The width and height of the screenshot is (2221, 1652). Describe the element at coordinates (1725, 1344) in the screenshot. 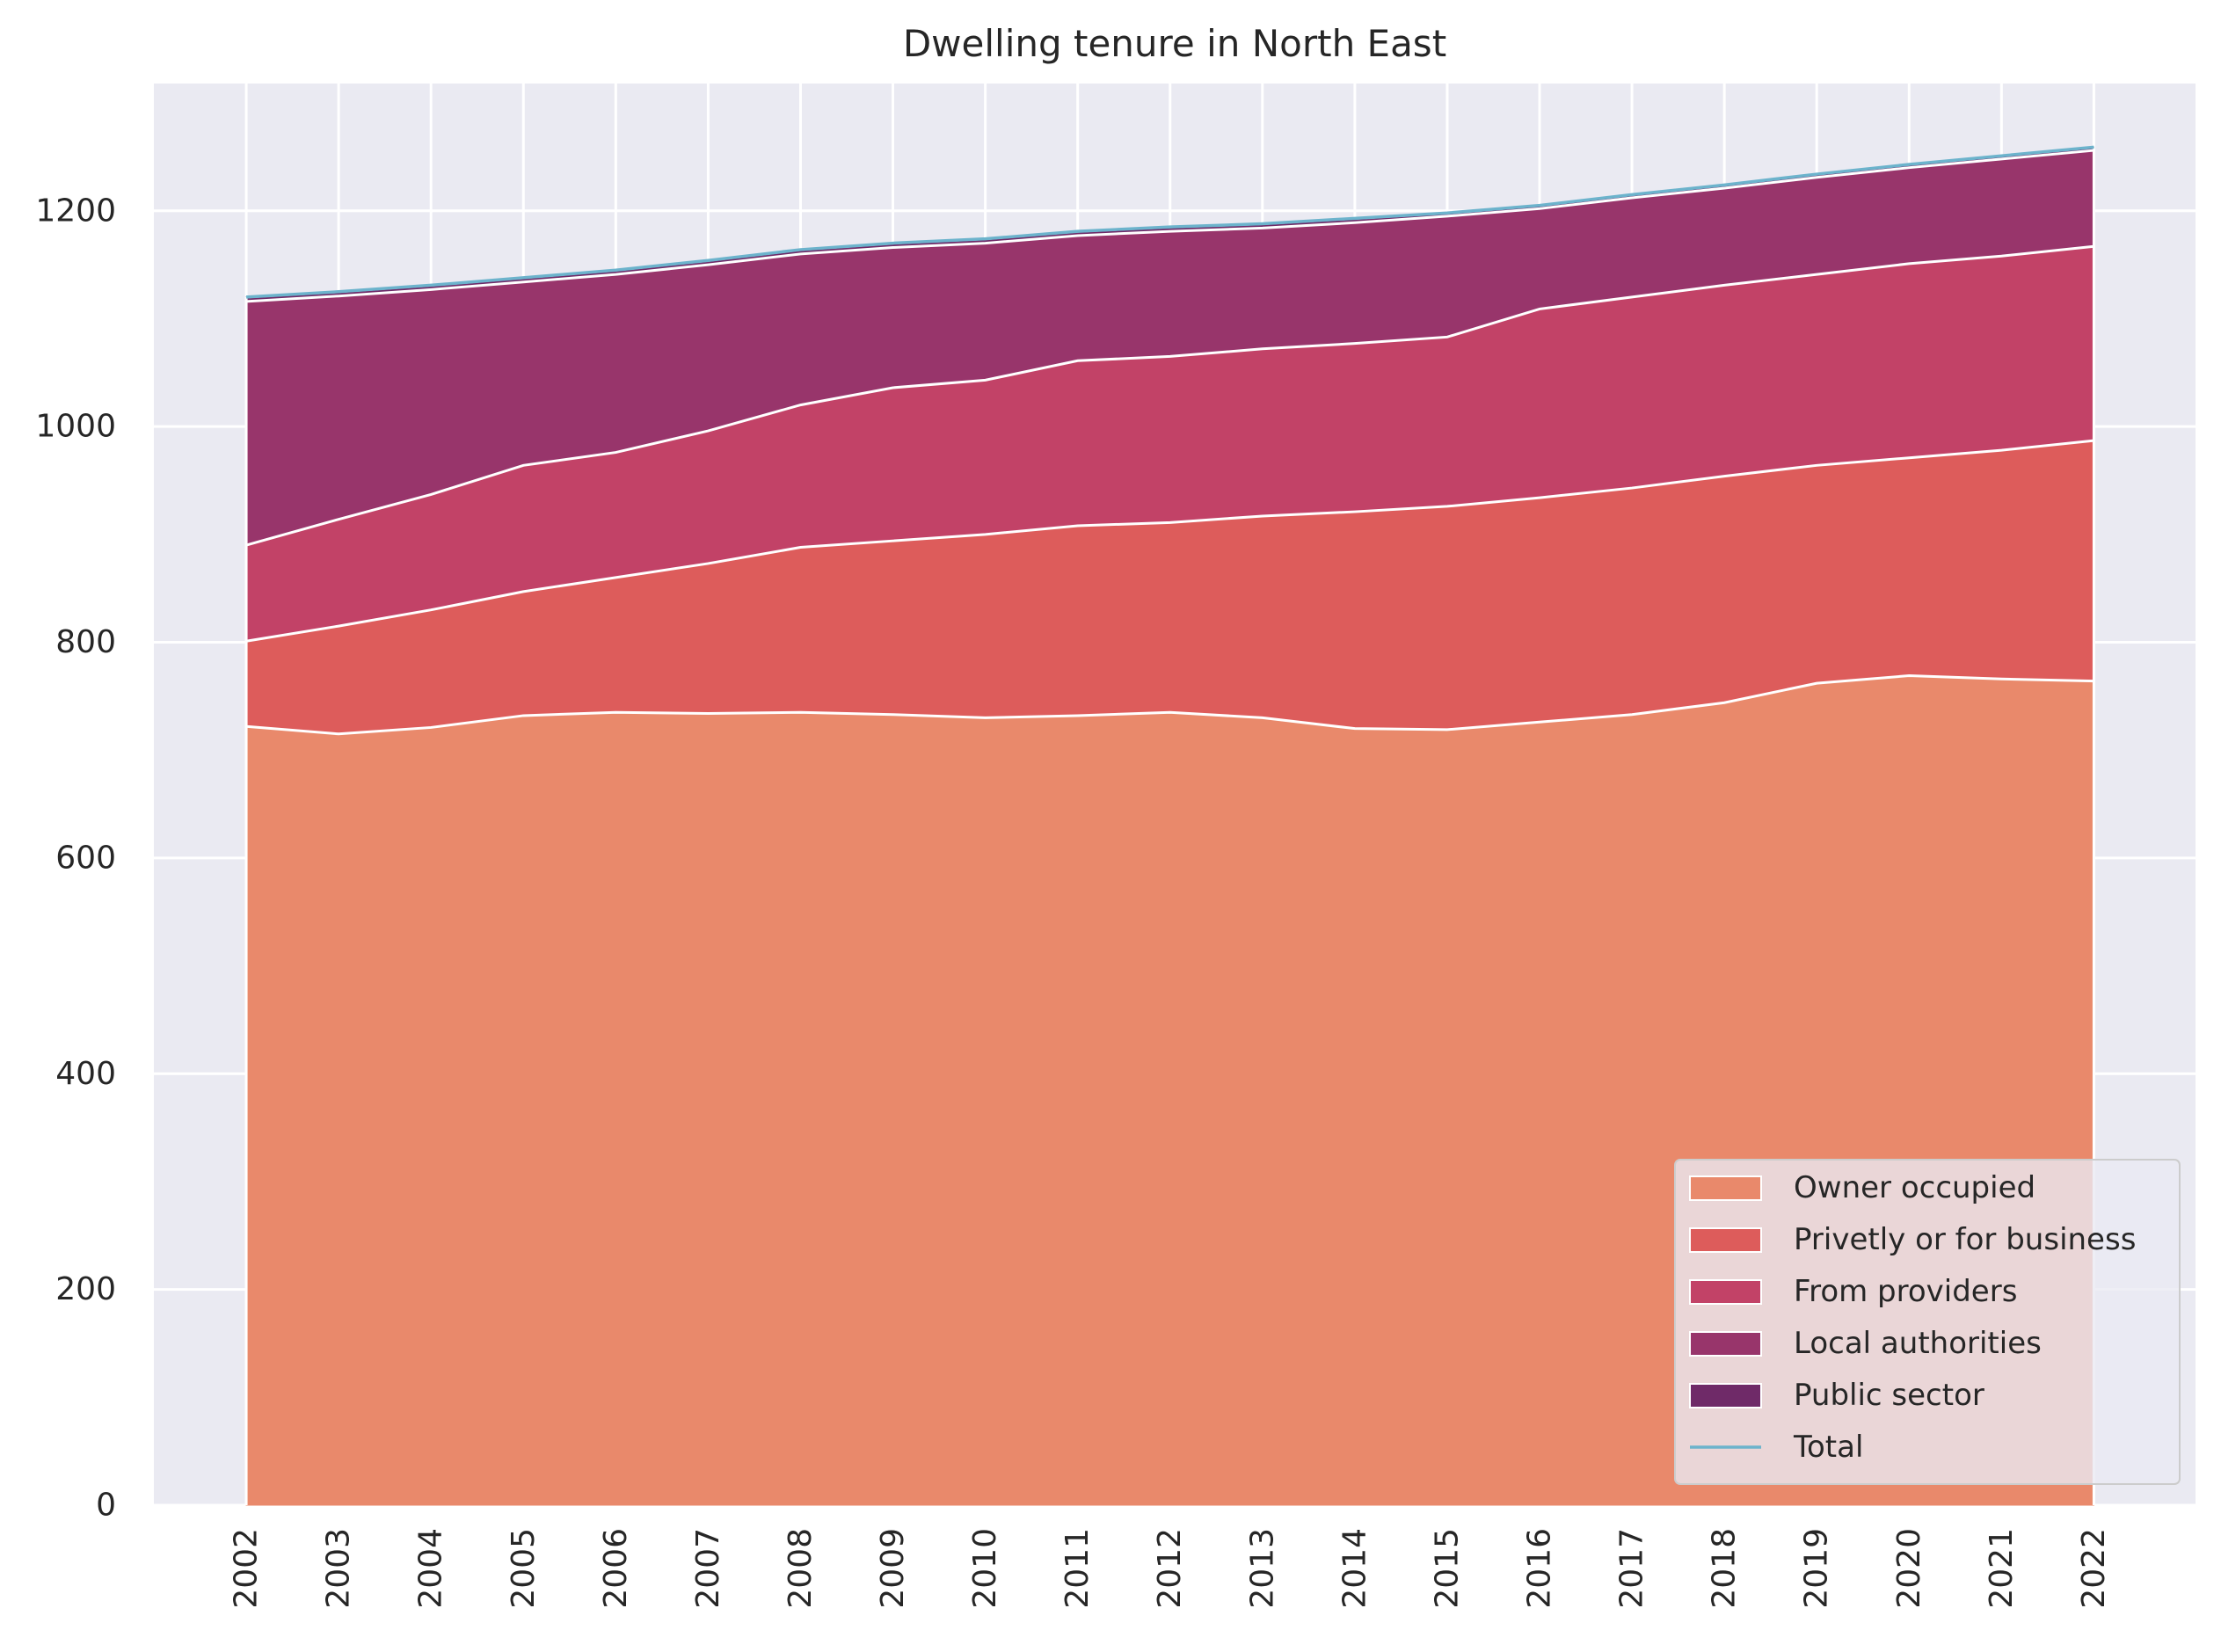

I see `legend-swatch-local-authorities` at that location.